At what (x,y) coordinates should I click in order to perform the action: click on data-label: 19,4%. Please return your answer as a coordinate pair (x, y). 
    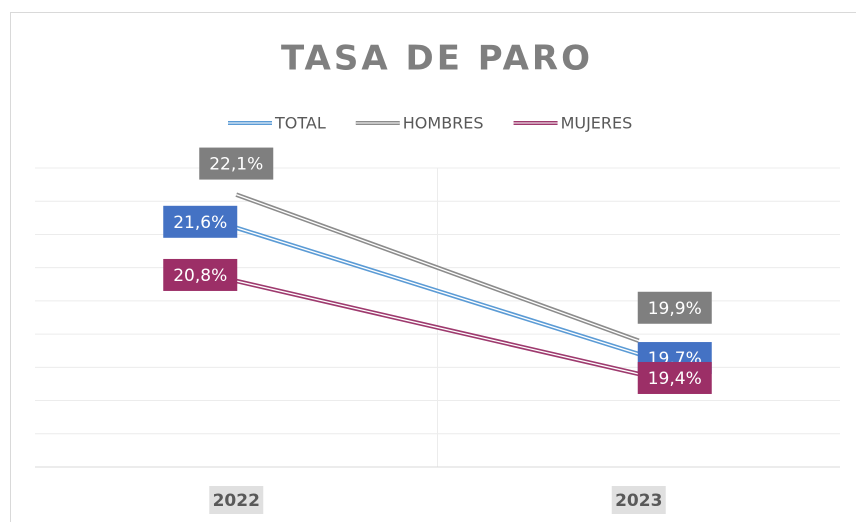
    Looking at the image, I should click on (675, 379).